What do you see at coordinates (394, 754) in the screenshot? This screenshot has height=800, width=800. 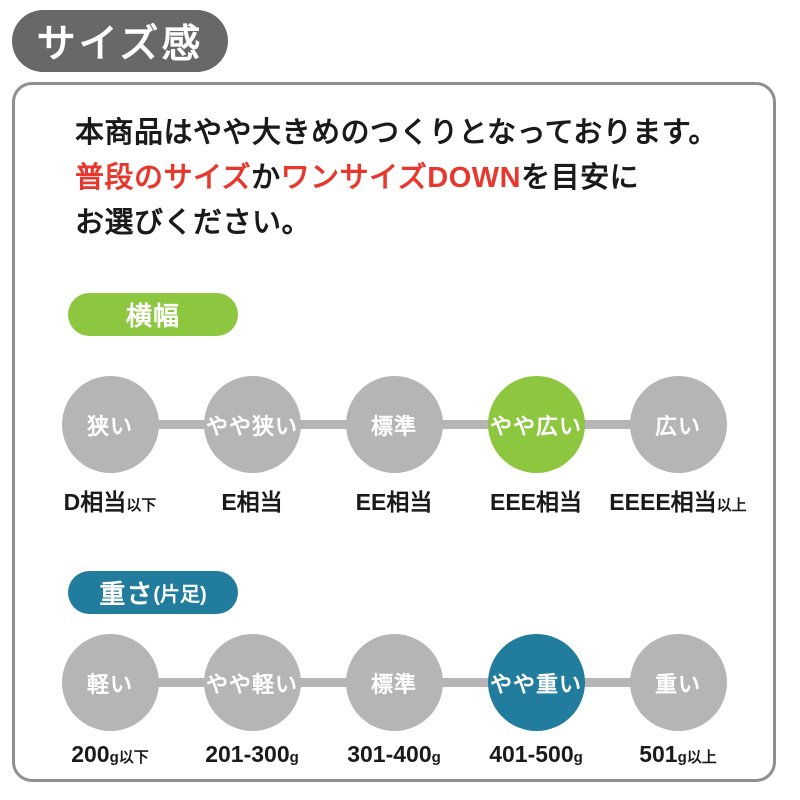 I see `weight-step-caption-standard: 301-400 g` at bounding box center [394, 754].